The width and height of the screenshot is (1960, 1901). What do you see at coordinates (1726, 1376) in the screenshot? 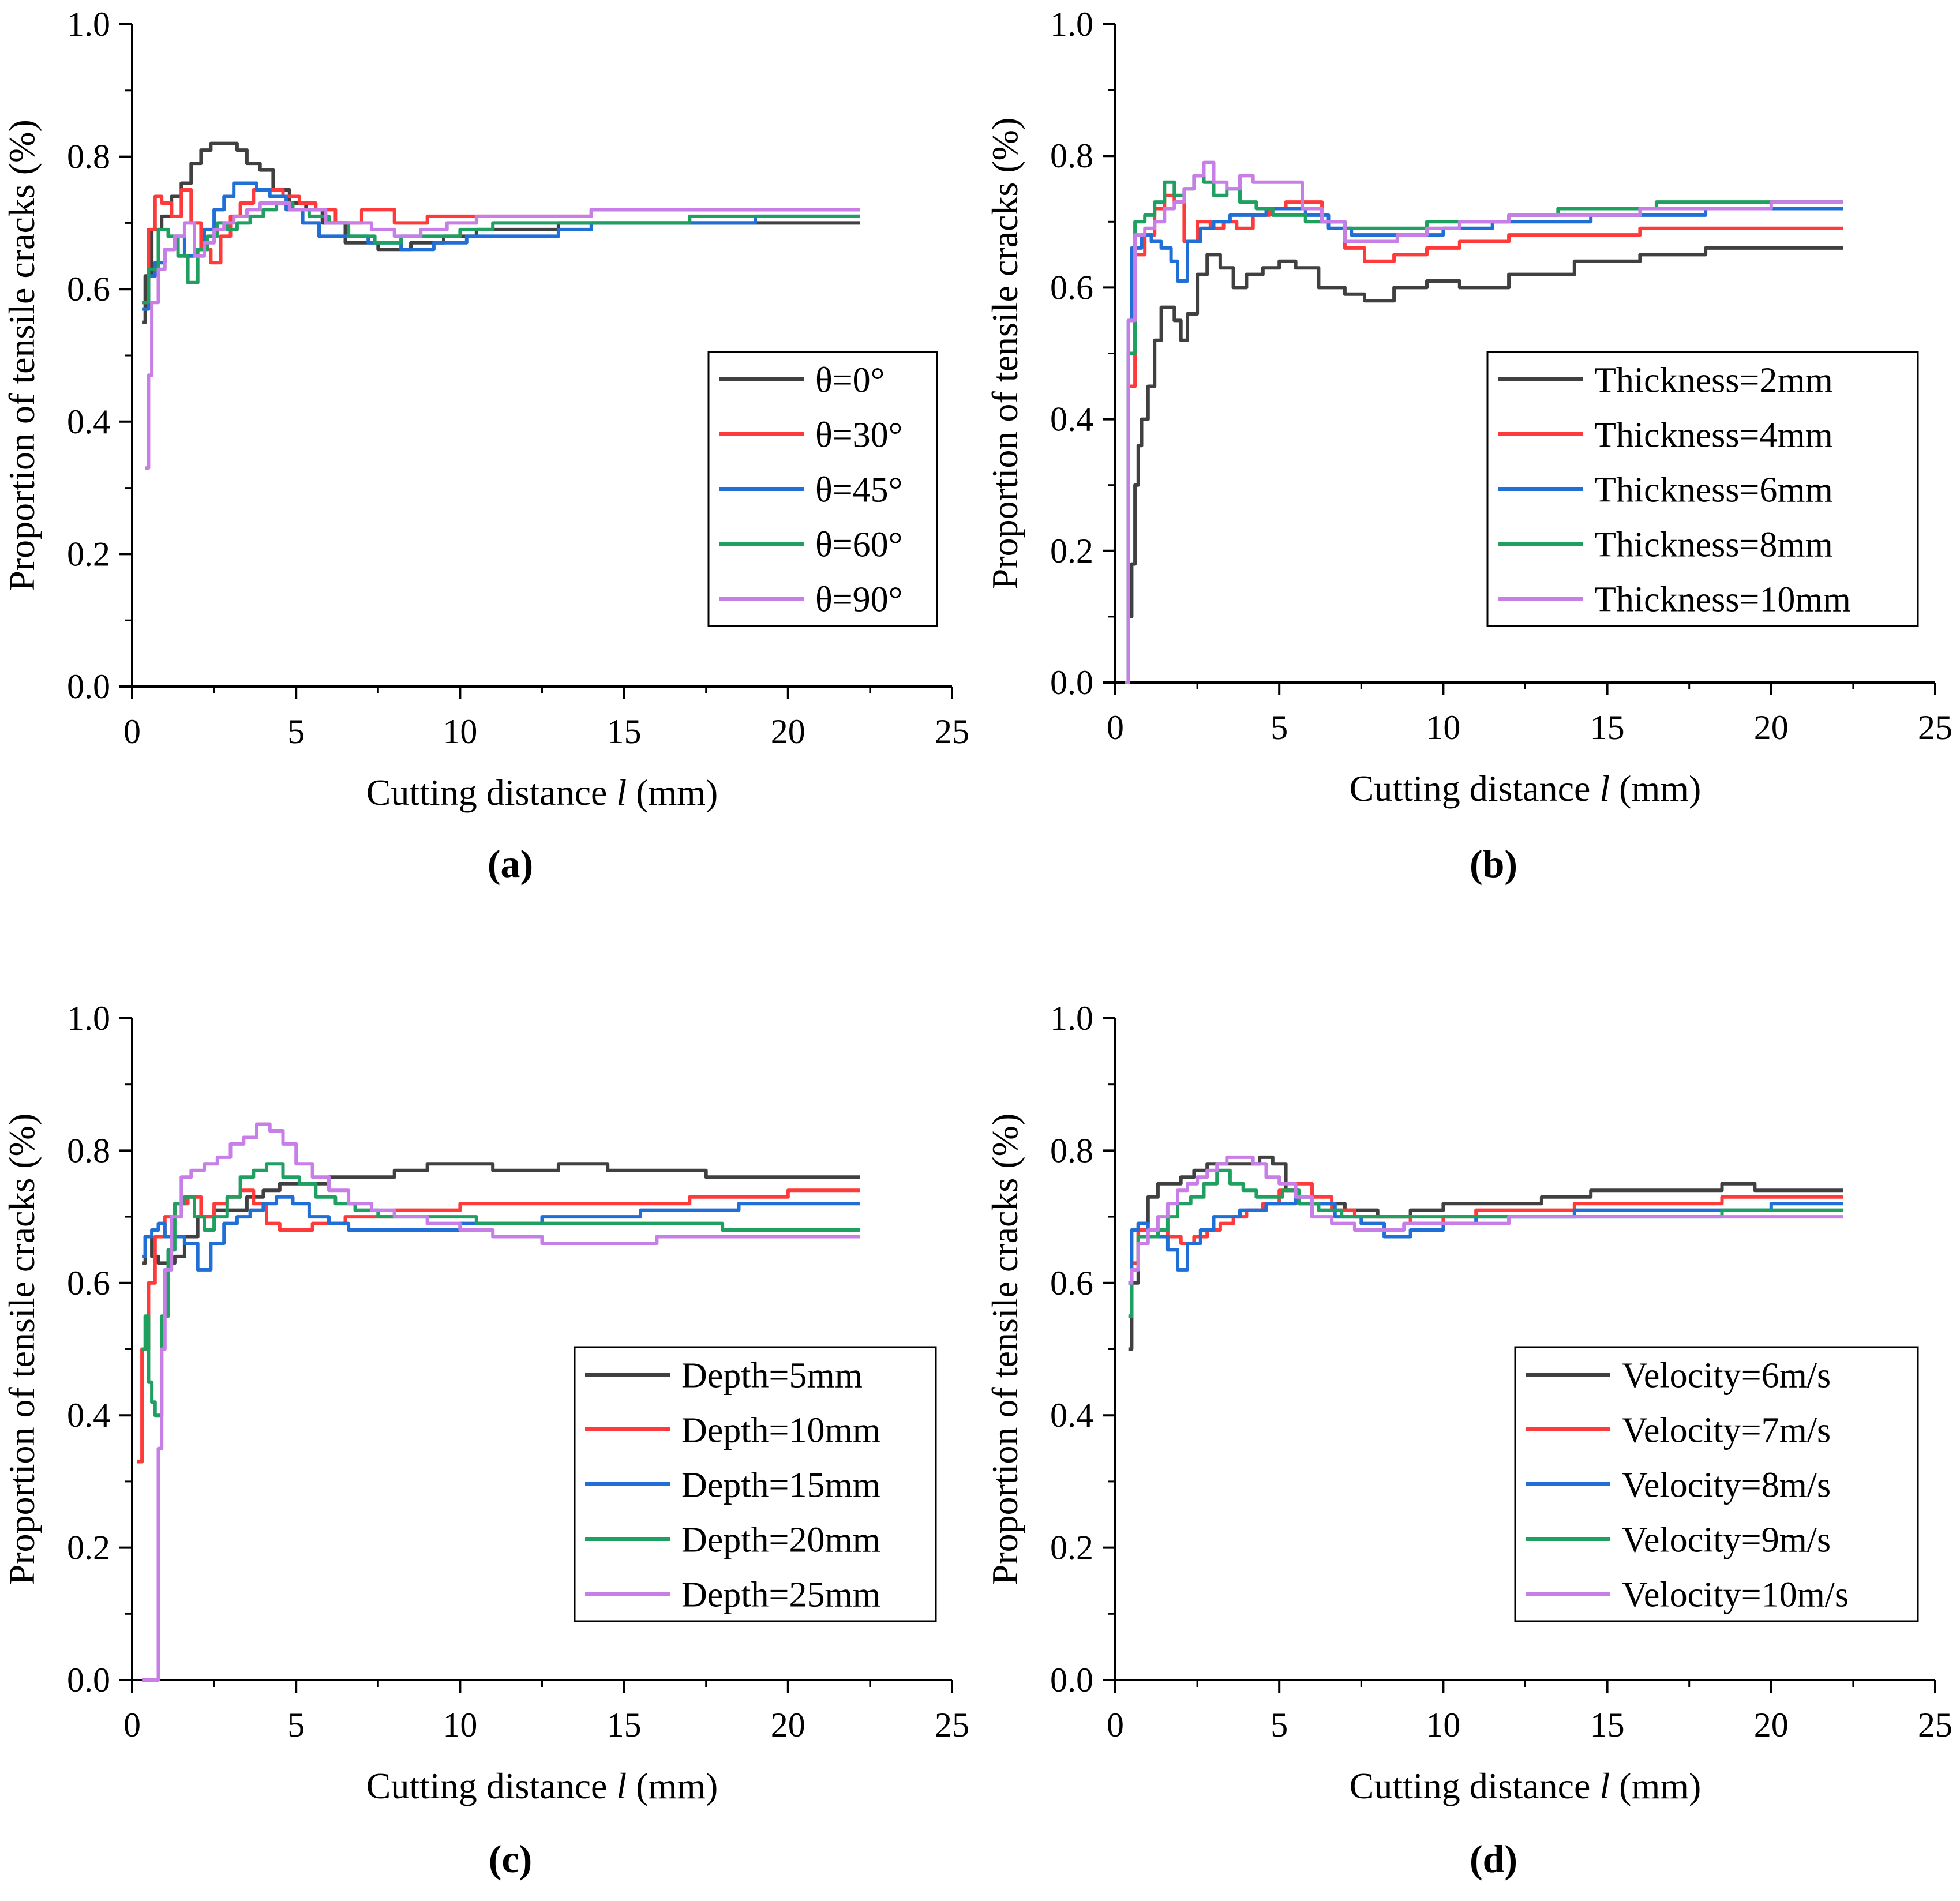
I see `legend-label-1: Velocity=6m/s` at bounding box center [1726, 1376].